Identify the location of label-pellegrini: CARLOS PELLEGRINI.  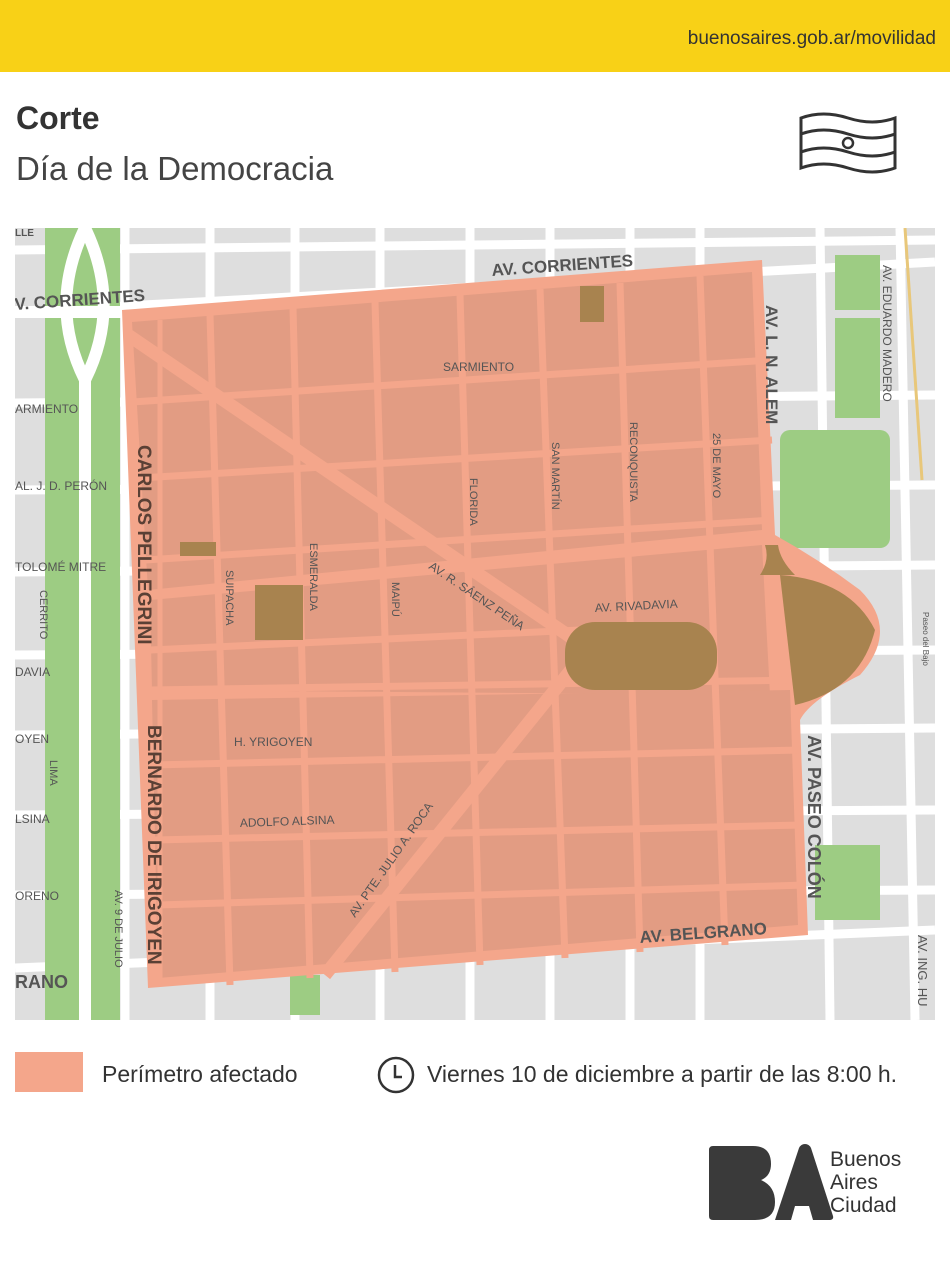
(143, 545).